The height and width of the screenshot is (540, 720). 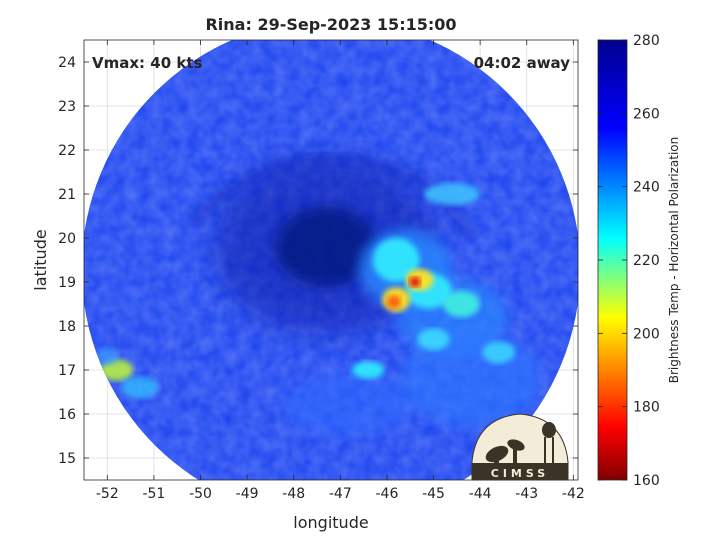 What do you see at coordinates (67, 195) in the screenshot?
I see `y-tick-label: 21` at bounding box center [67, 195].